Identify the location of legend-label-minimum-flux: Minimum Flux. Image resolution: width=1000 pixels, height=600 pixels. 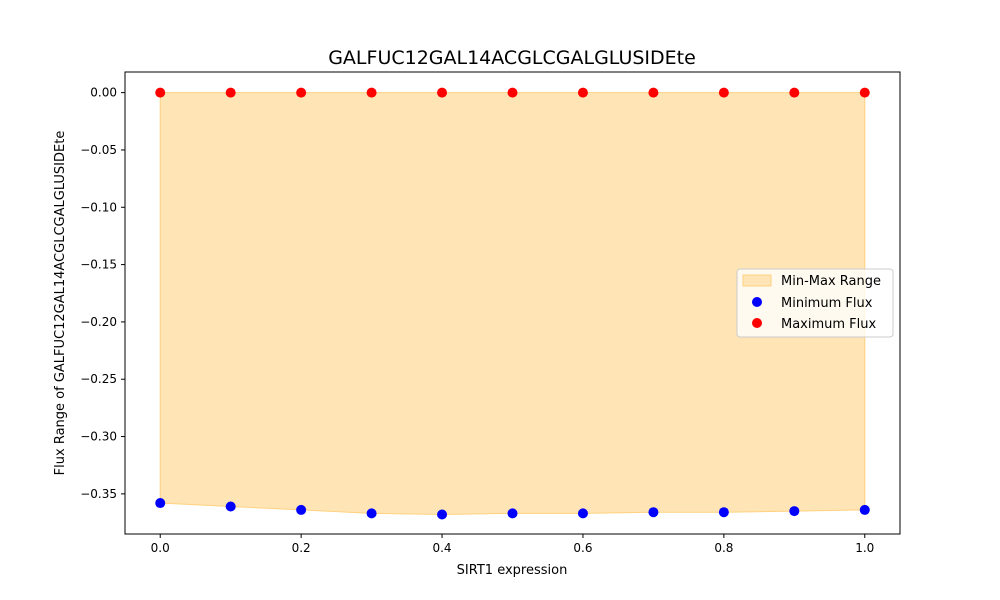
(827, 303).